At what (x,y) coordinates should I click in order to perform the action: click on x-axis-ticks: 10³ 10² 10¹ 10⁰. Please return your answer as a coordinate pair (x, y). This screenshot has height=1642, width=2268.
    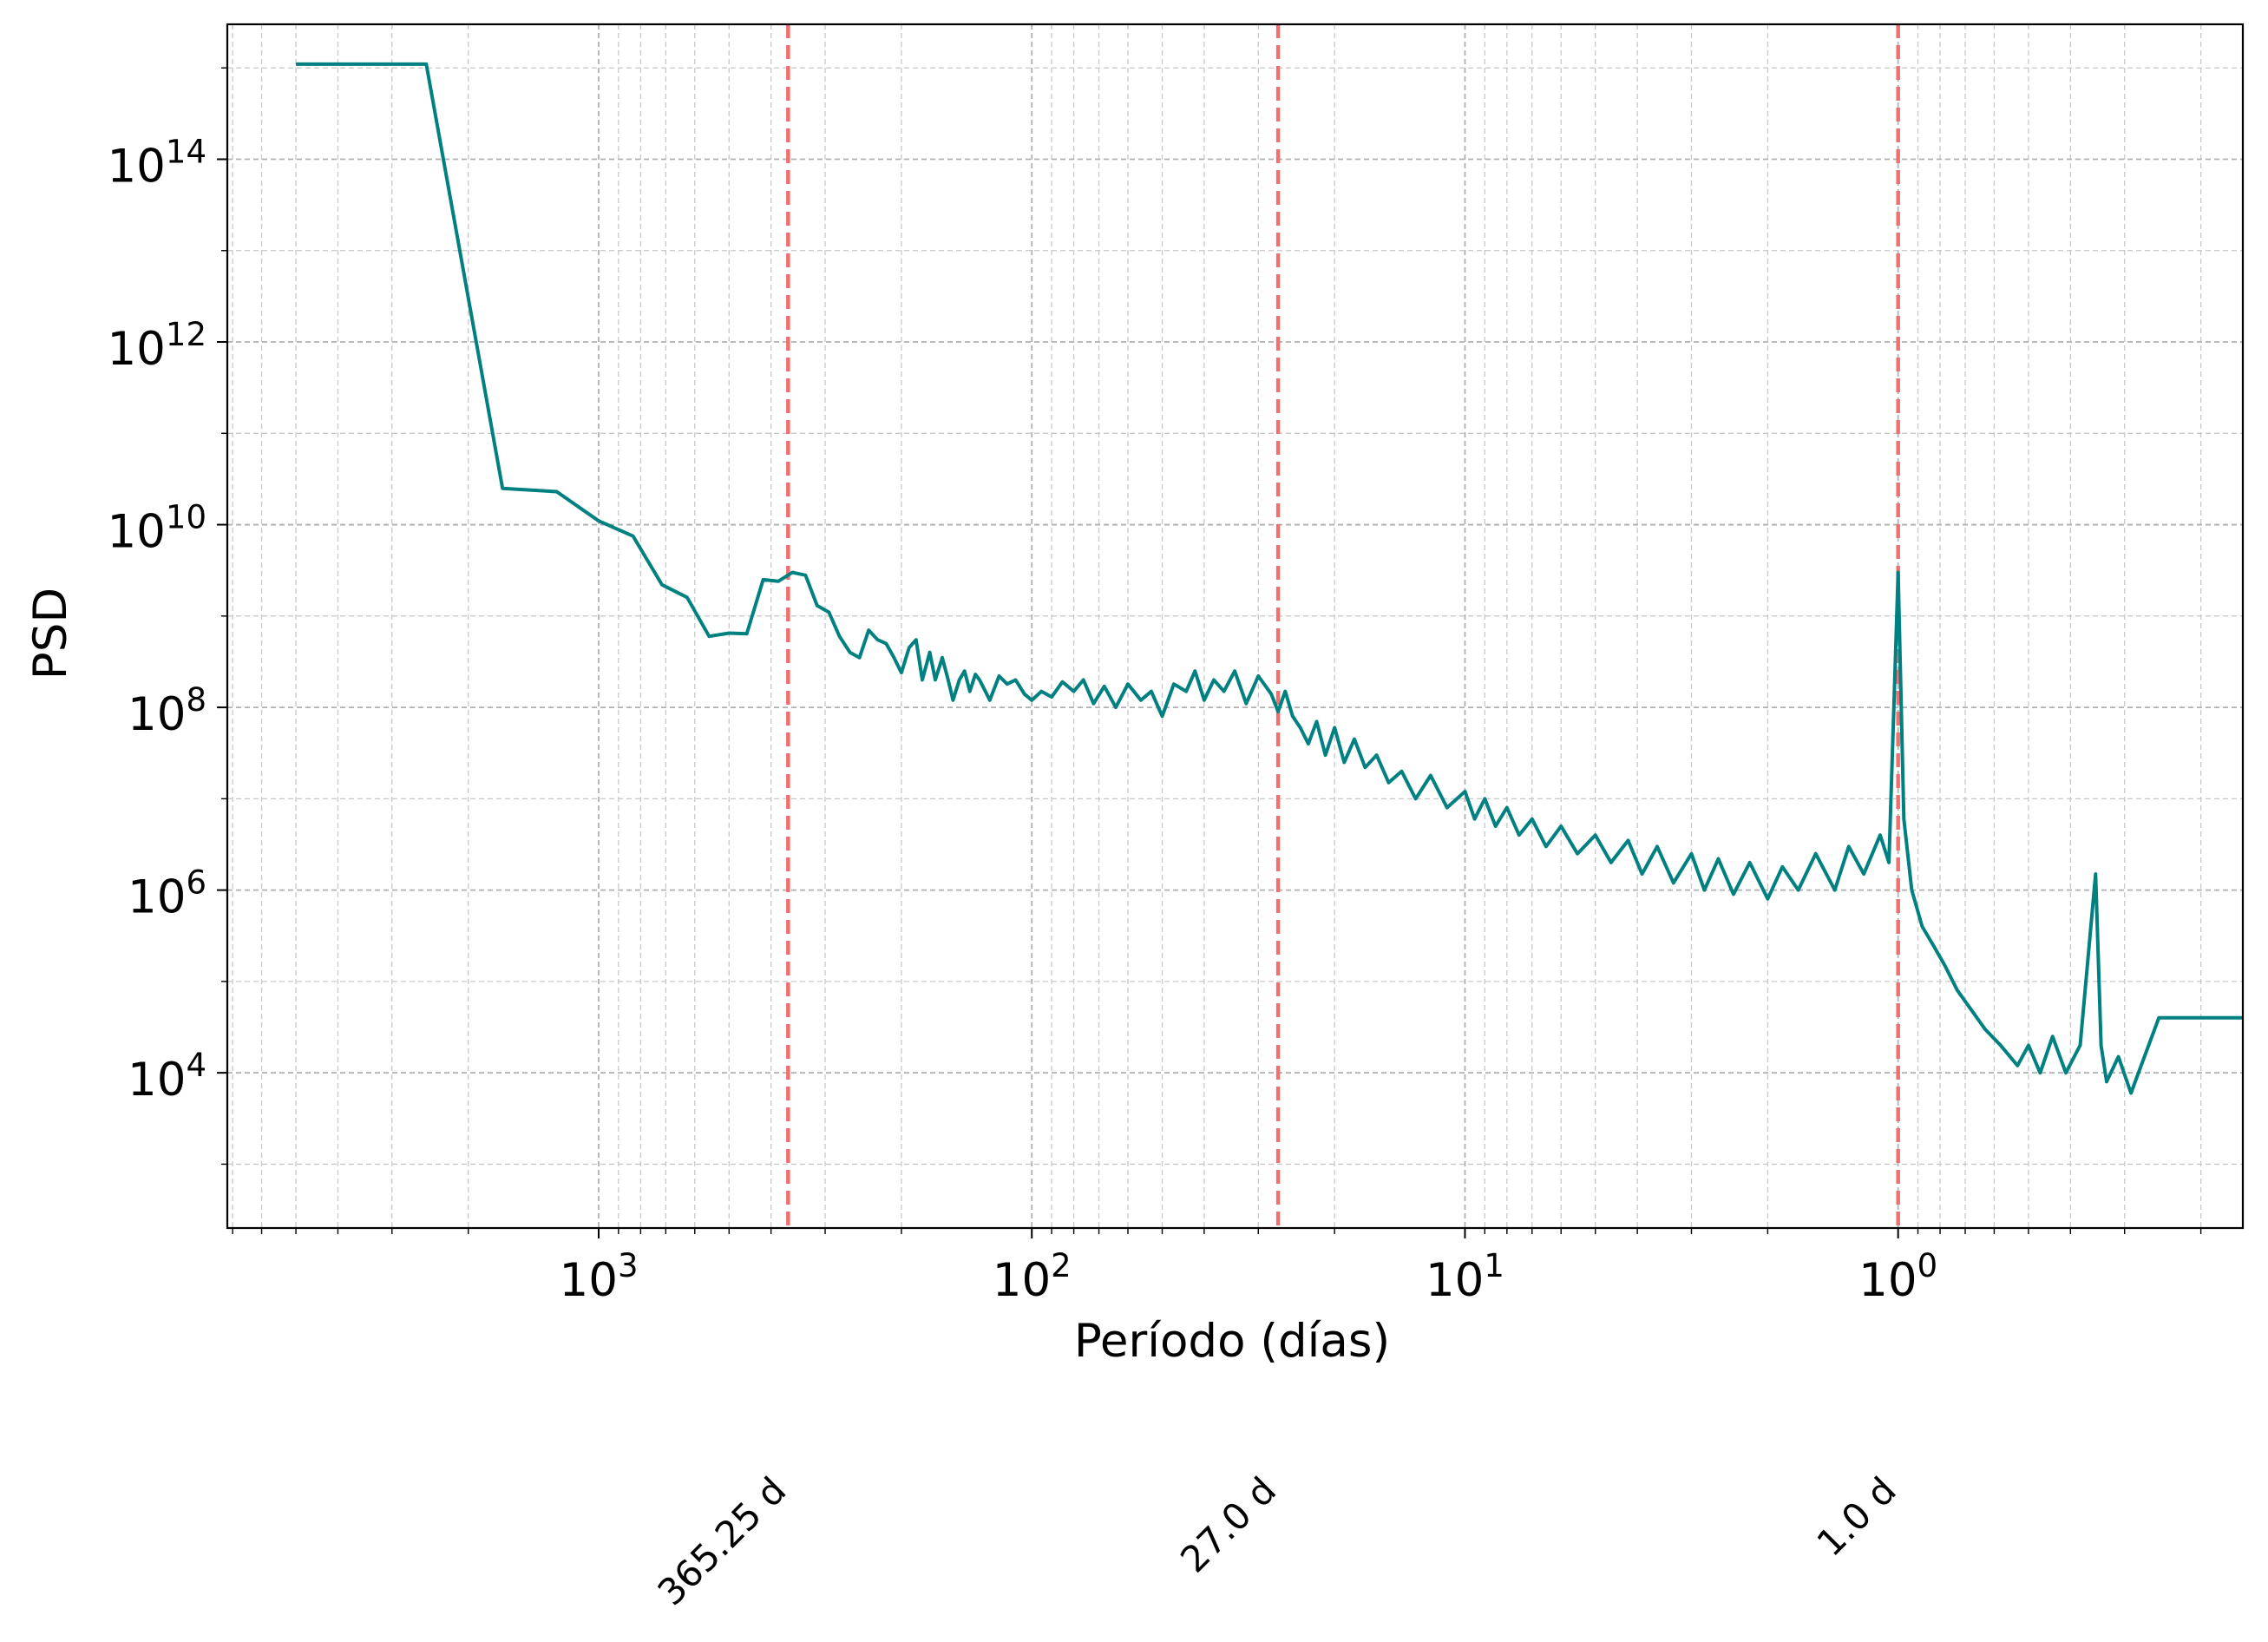
    Looking at the image, I should click on (1217, 1267).